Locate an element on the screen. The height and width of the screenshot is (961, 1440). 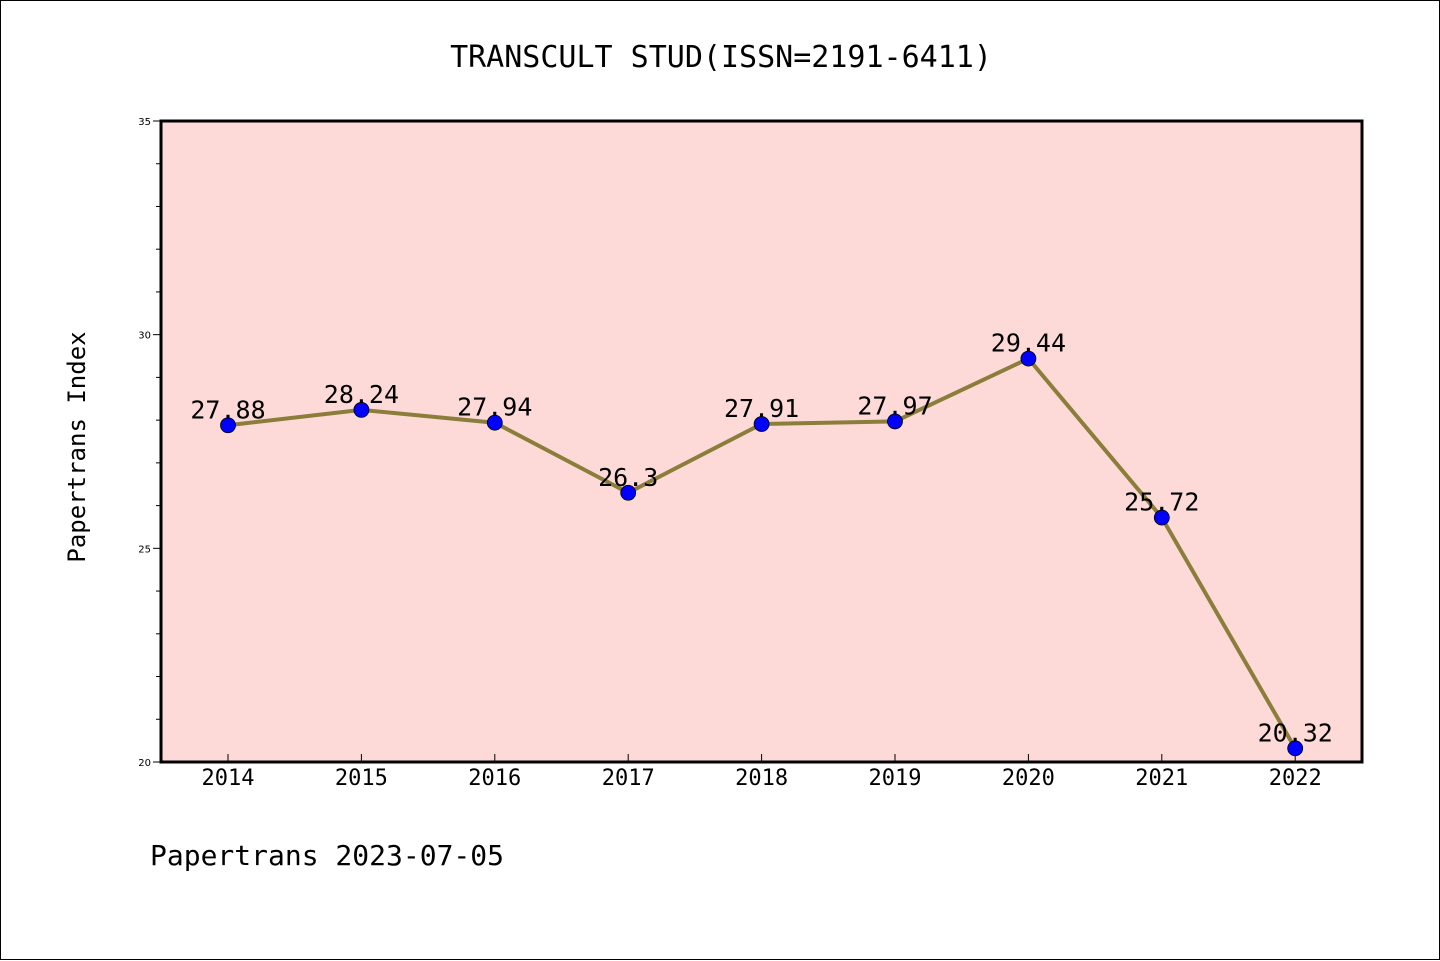
x-tick-label: 2018 is located at coordinates (761, 778).